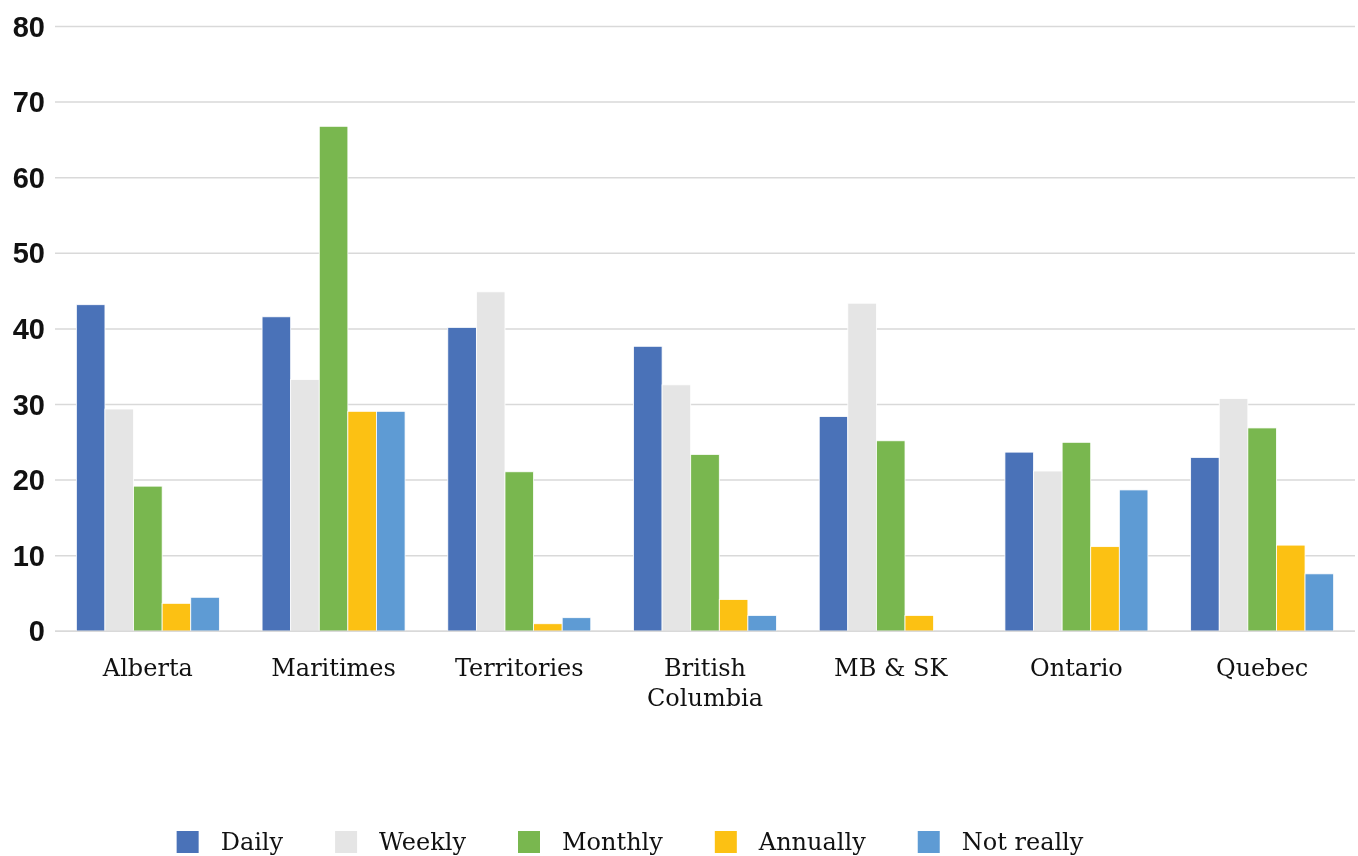  Describe the element at coordinates (1262, 668) in the screenshot. I see `x-tick-label: Quebec` at that location.